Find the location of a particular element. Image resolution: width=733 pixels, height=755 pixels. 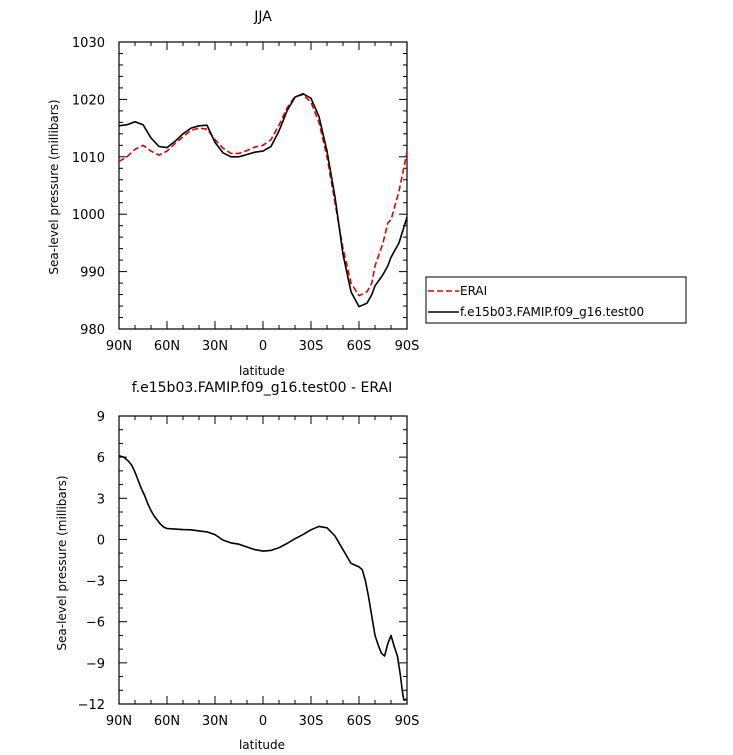

bottom-series-line-difference is located at coordinates (263, 578).